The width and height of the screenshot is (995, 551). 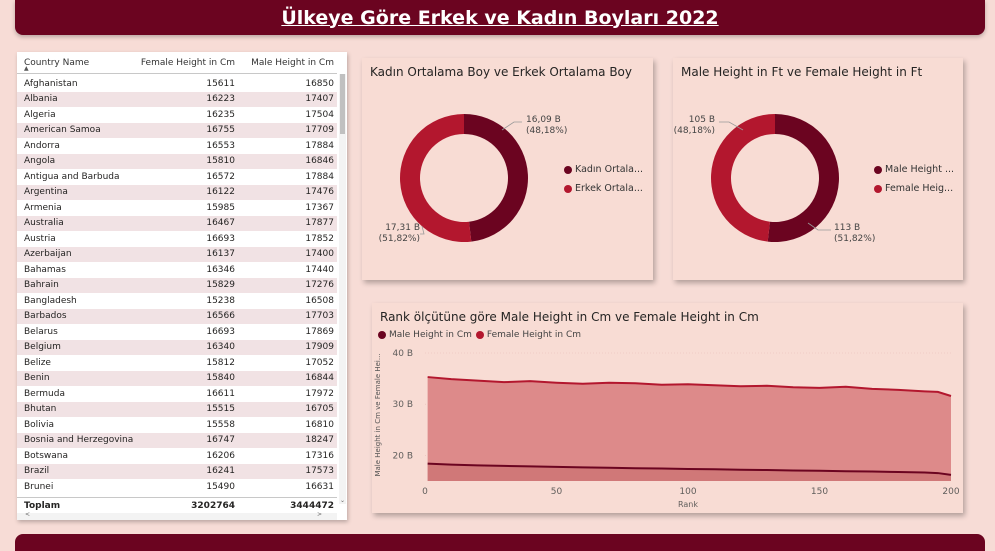 What do you see at coordinates (187, 62) in the screenshot?
I see `column-header-female: Female Height in Cm` at bounding box center [187, 62].